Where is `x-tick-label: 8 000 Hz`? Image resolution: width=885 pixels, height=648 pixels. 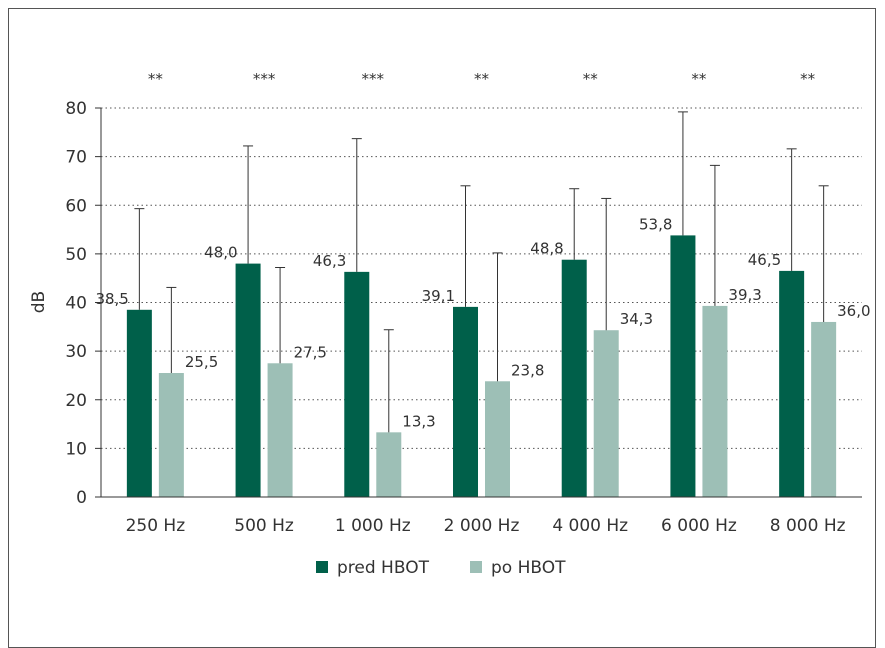 x-tick-label: 8 000 Hz is located at coordinates (808, 526).